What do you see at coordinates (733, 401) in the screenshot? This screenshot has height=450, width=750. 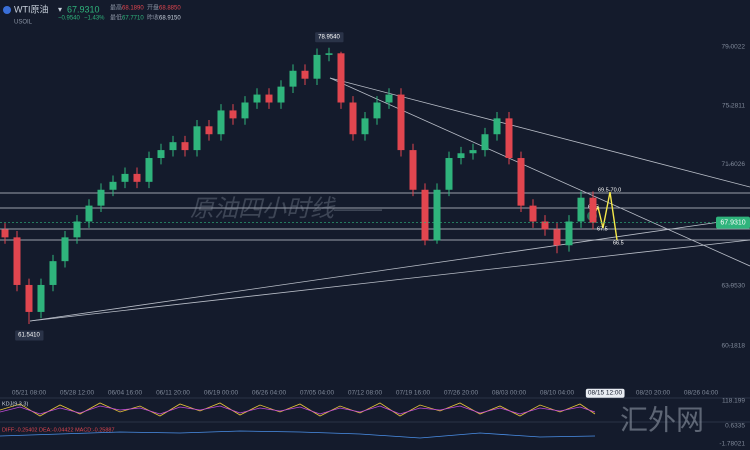 I see `indicator-axis-label: 118.199` at bounding box center [733, 401].